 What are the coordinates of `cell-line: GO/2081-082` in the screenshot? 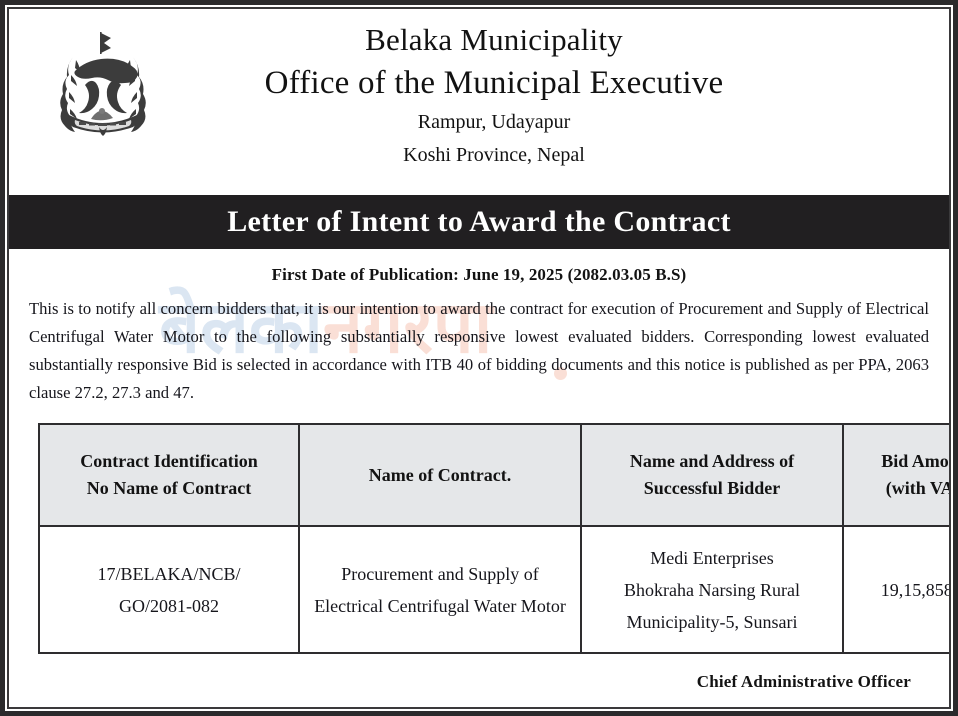 It's located at (169, 605).